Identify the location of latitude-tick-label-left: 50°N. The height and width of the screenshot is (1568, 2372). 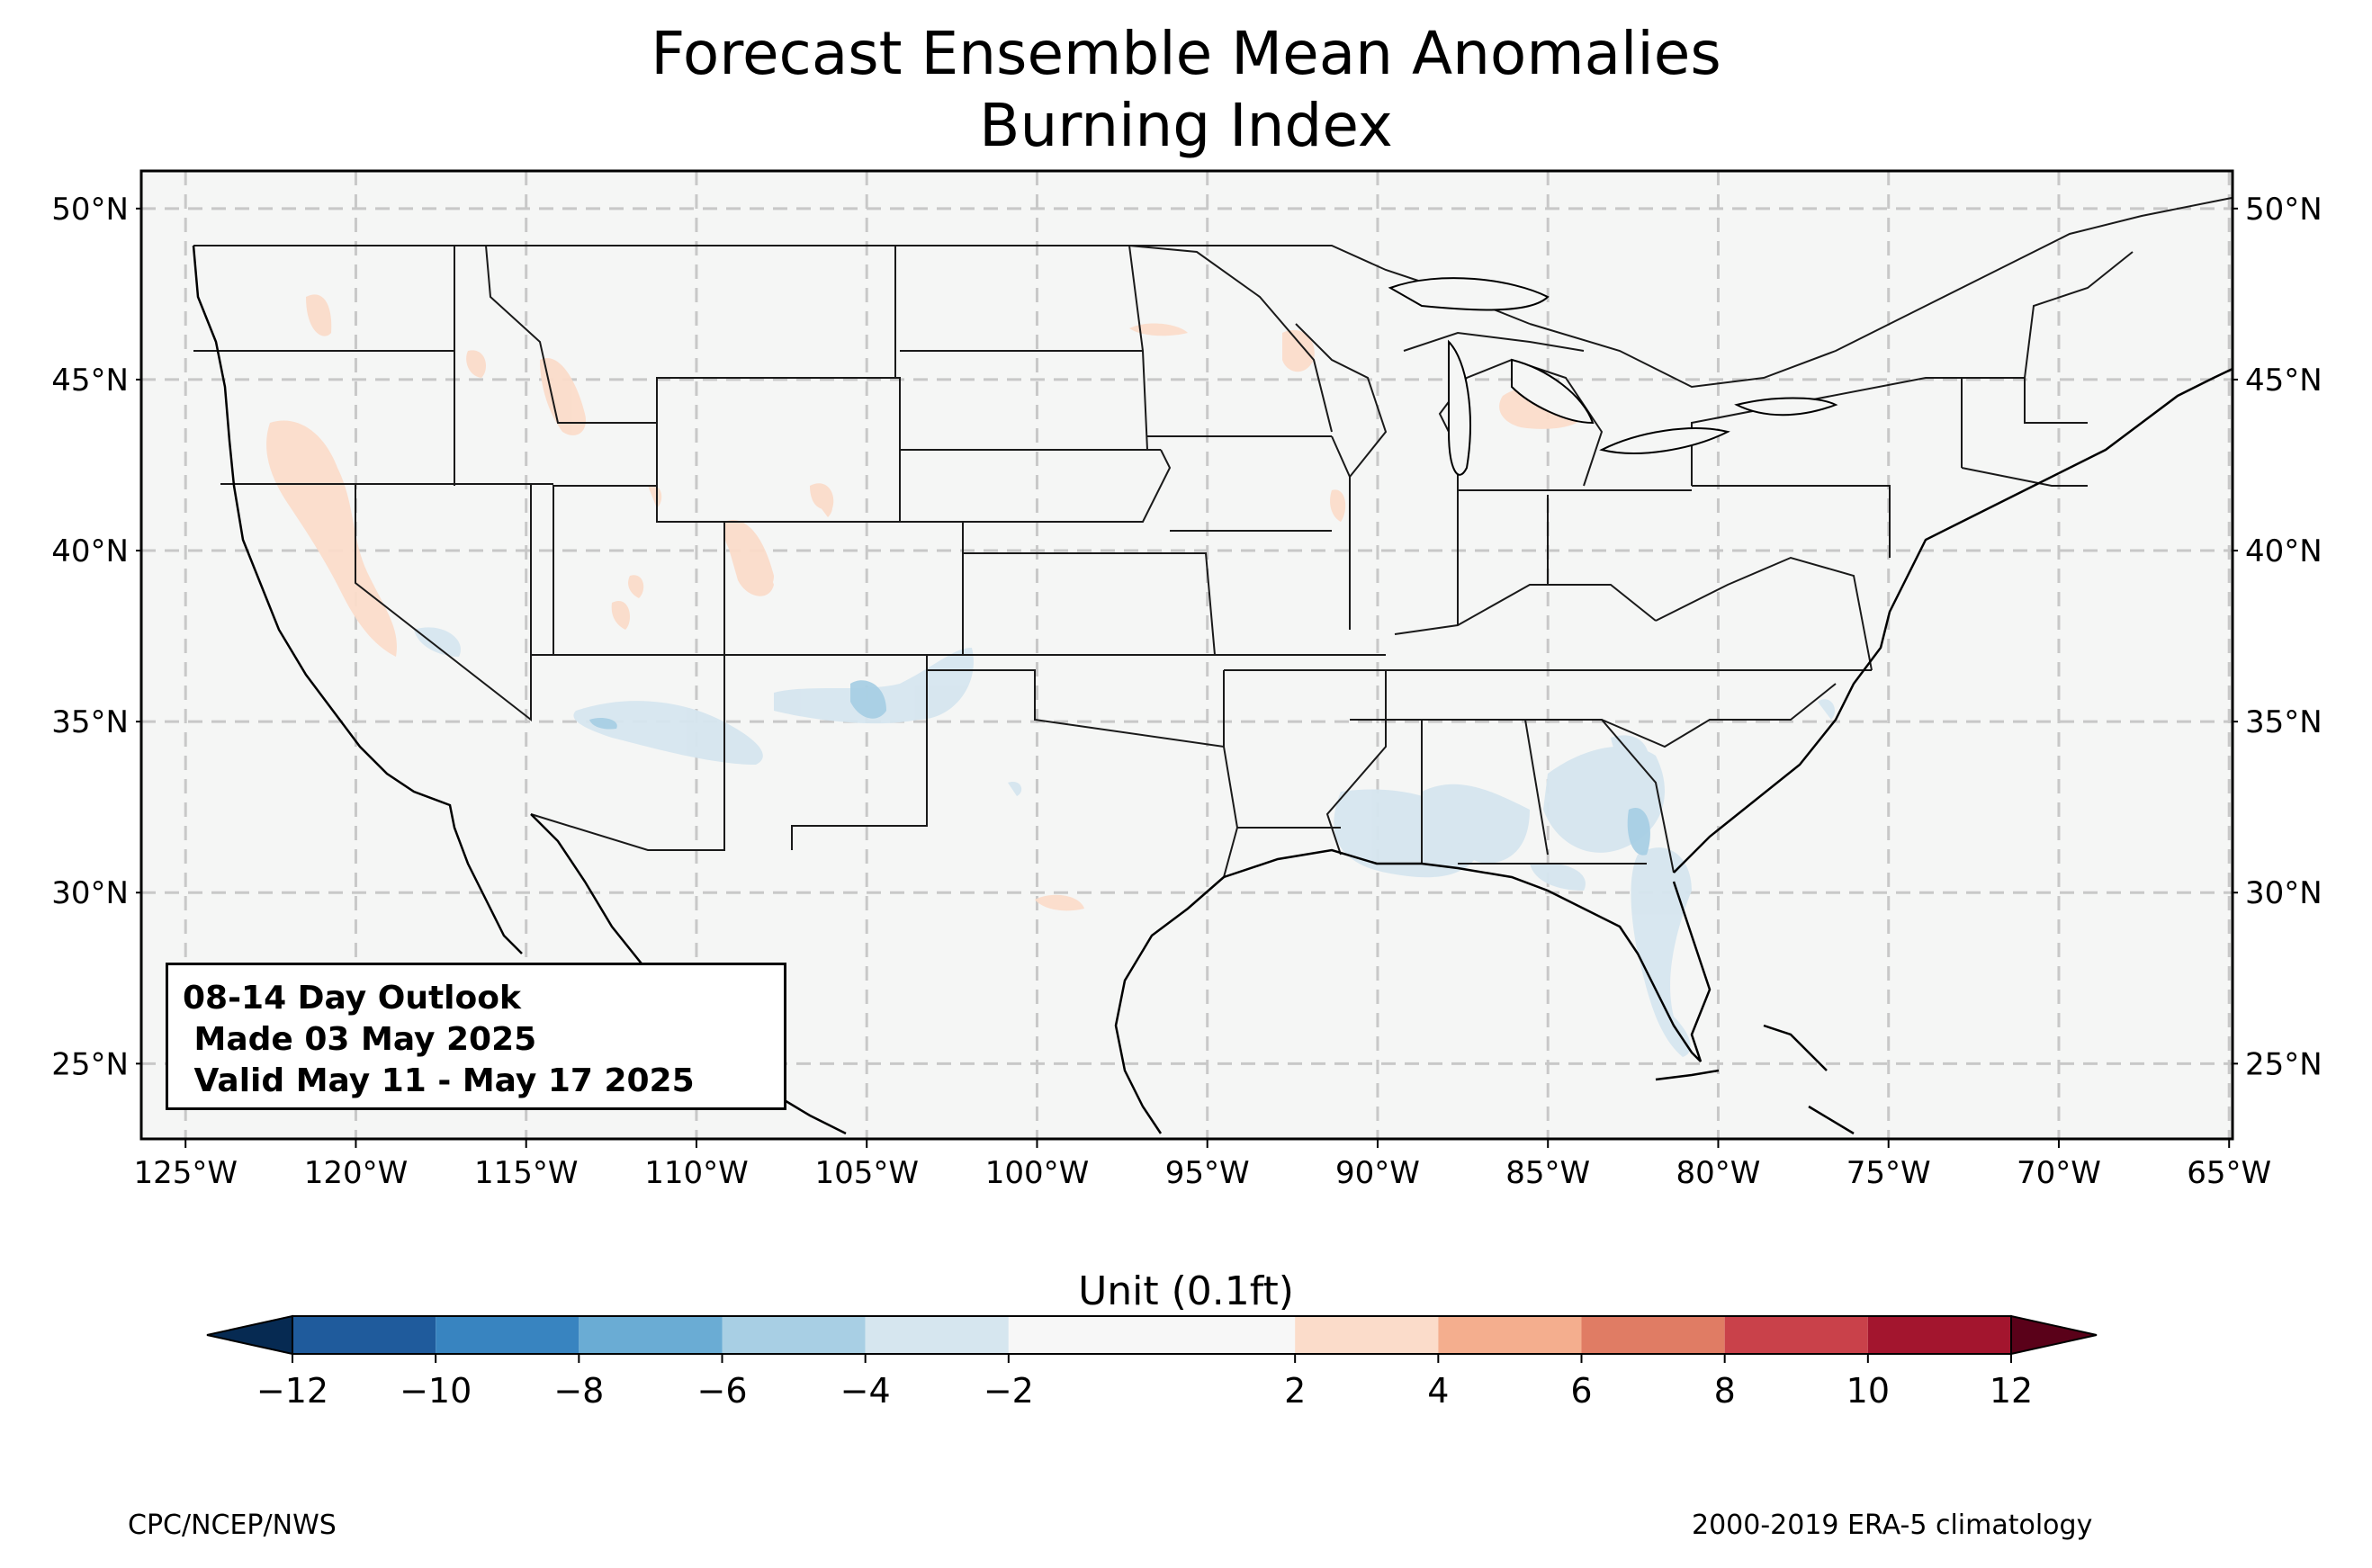
(90, 210).